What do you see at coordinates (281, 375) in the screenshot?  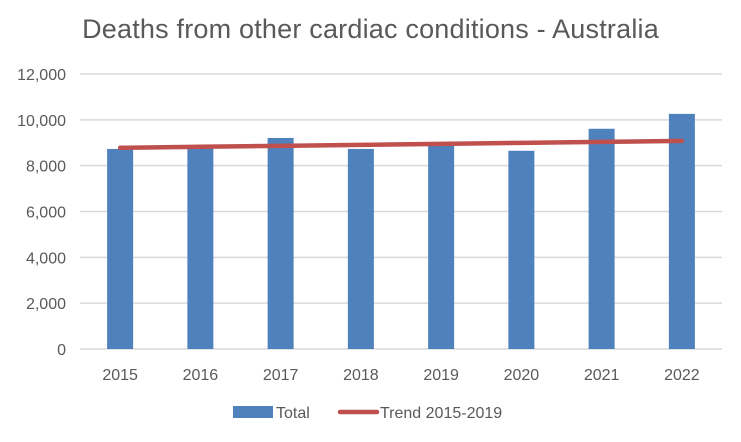 I see `x-tick-label: 2017` at bounding box center [281, 375].